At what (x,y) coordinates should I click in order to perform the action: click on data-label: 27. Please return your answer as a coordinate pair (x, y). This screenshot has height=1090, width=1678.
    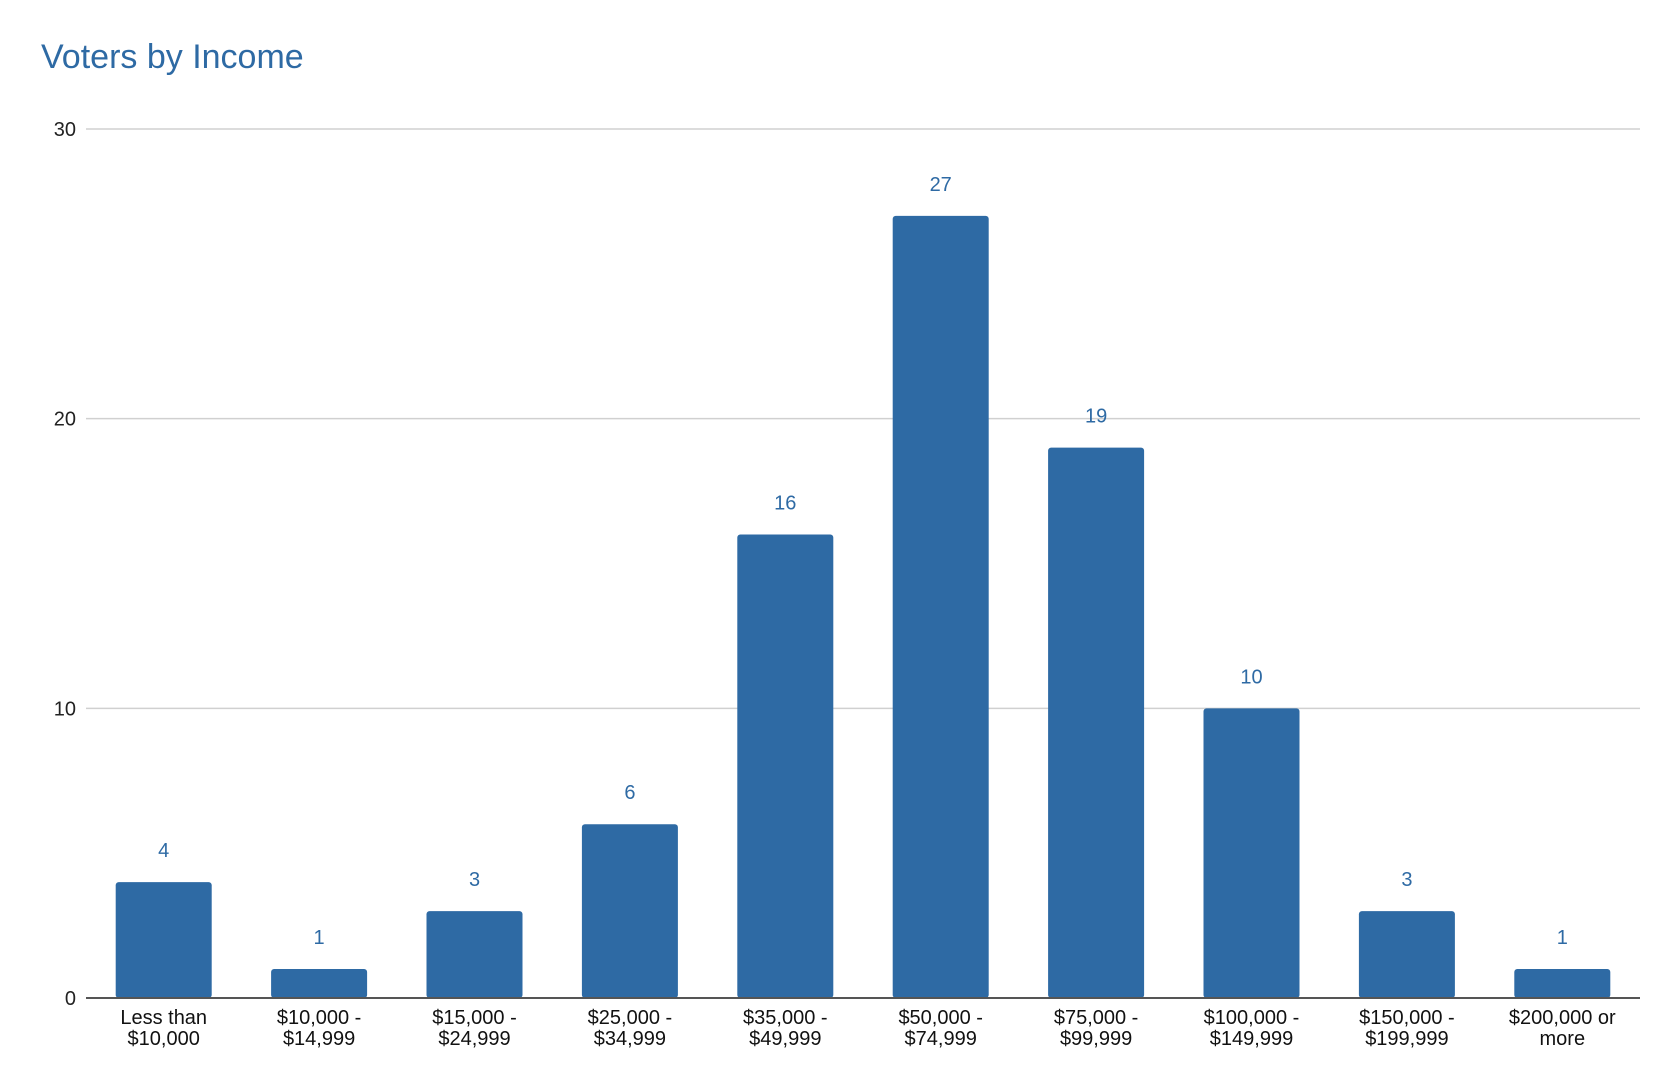
    Looking at the image, I should click on (941, 185).